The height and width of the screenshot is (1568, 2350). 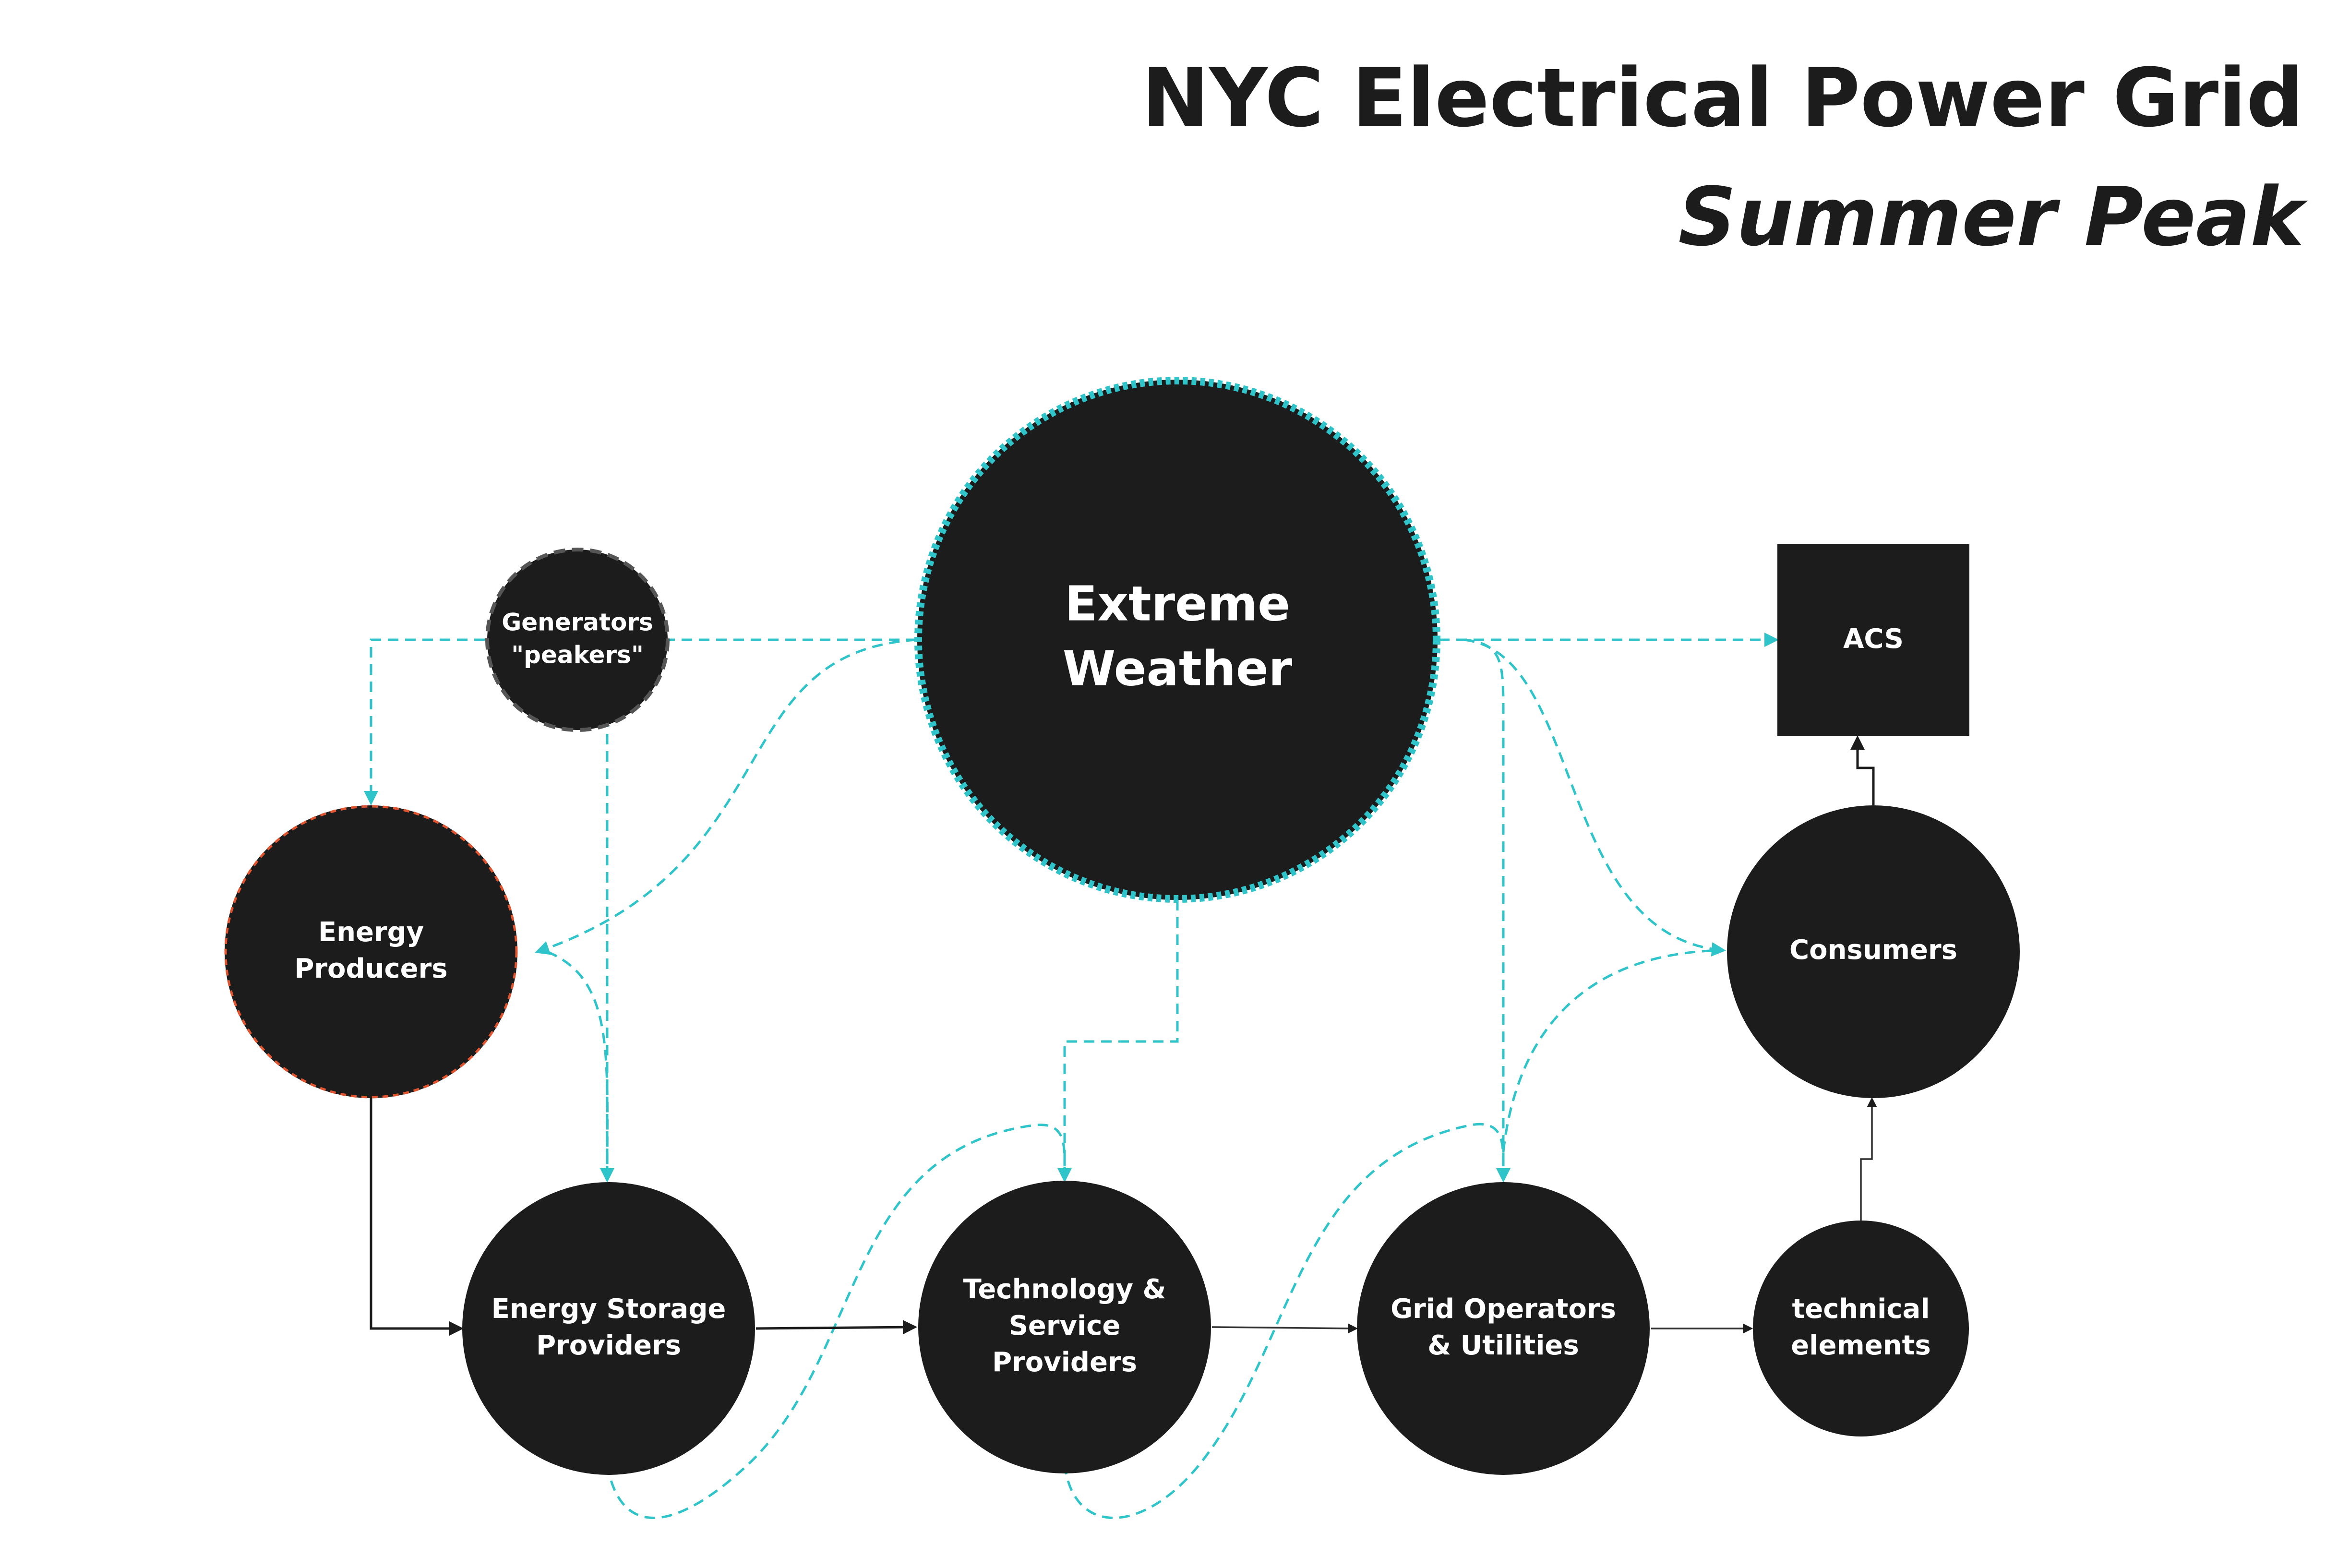 What do you see at coordinates (1862, 770) in the screenshot?
I see `flow-consumers-to-acs` at bounding box center [1862, 770].